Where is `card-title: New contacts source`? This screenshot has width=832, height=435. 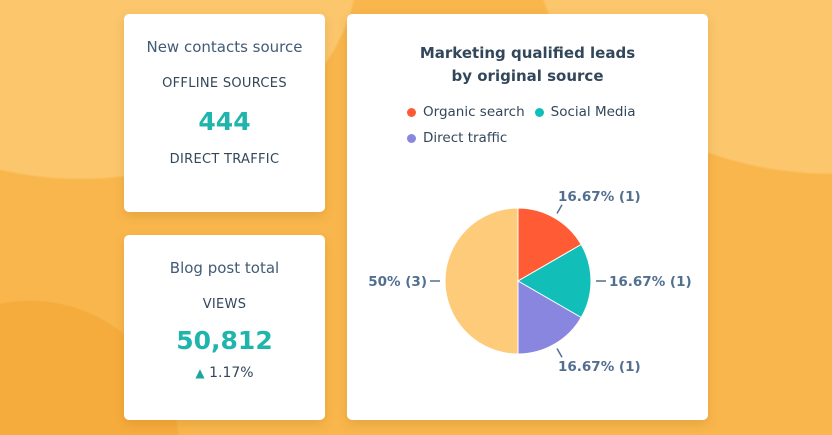
card-title: New contacts source is located at coordinates (224, 47).